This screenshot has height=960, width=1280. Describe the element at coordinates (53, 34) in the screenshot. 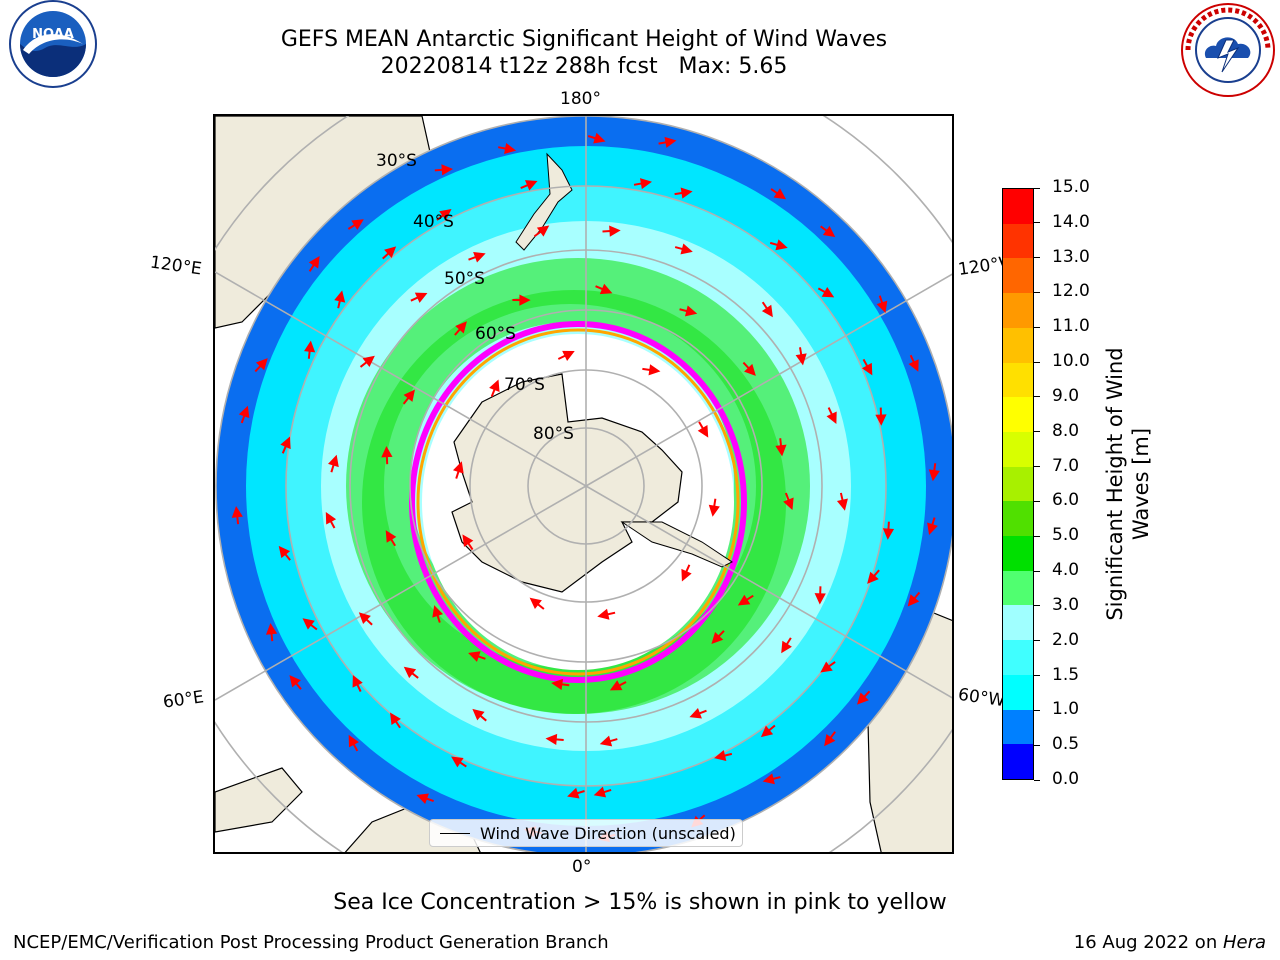

I see `noaa-logo-text: NOAA` at that location.